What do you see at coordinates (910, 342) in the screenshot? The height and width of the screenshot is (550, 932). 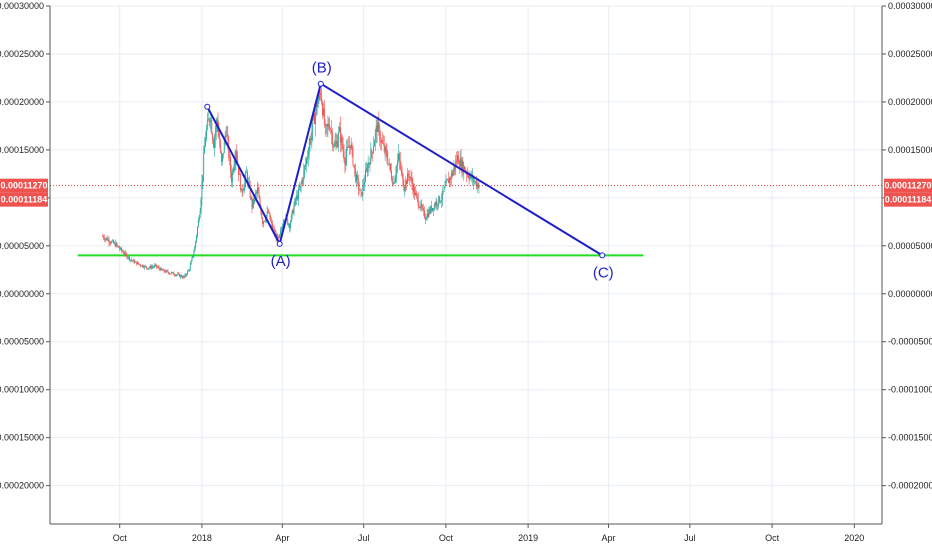 I see `y-tick-label-right: -0.00005000` at bounding box center [910, 342].